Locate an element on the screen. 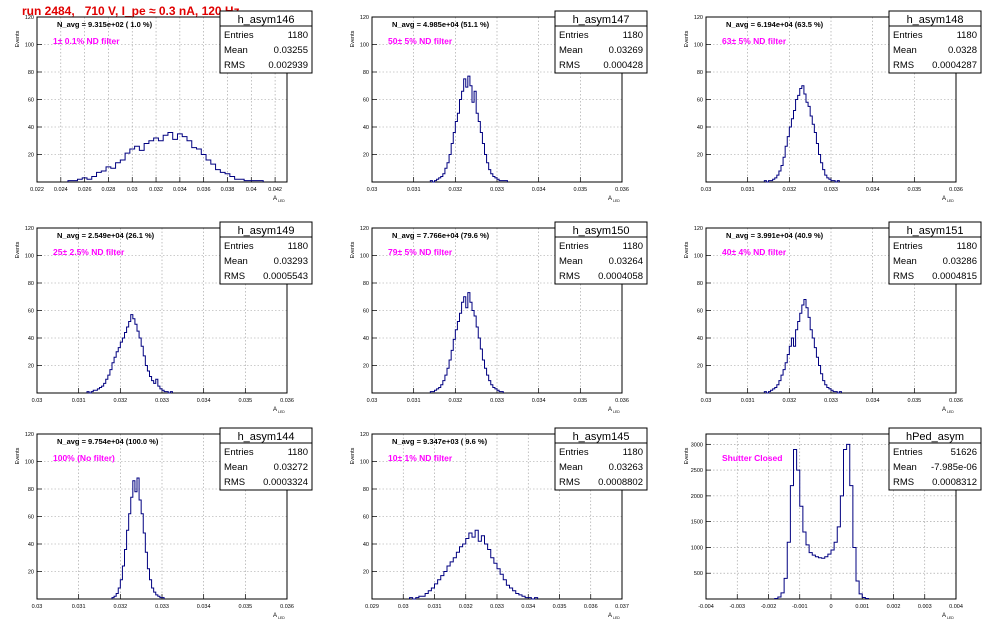 Image resolution: width=996 pixels, height=622 pixels. x-tick-label: 0.002 is located at coordinates (894, 607).